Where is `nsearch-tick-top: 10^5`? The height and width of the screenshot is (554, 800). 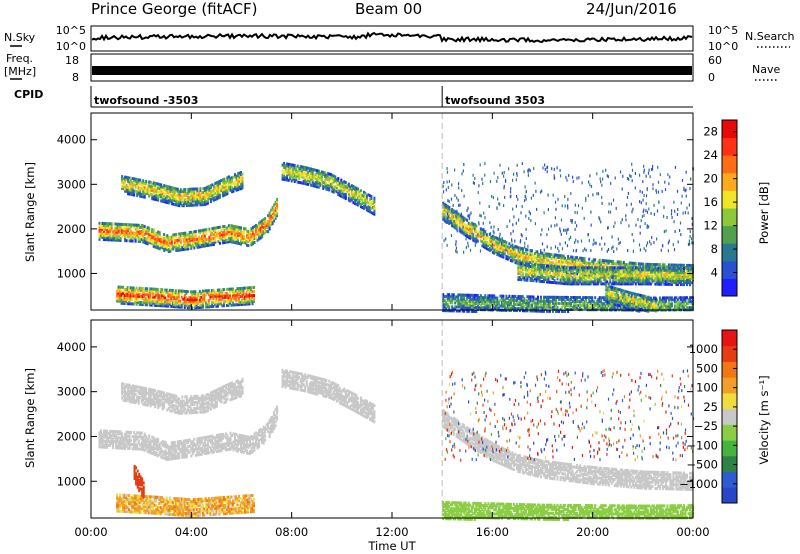 nsearch-tick-top: 10^5 is located at coordinates (723, 30).